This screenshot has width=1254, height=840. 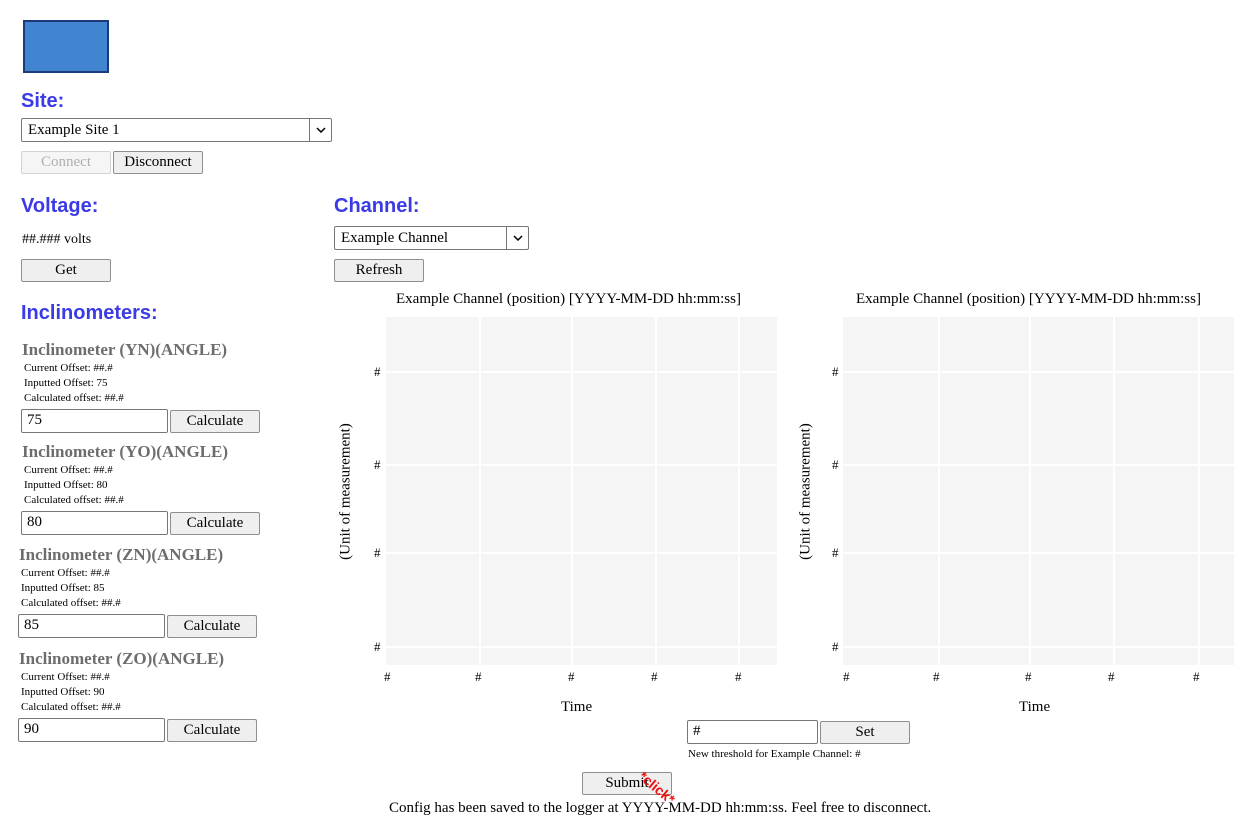 What do you see at coordinates (63, 588) in the screenshot?
I see `inputted-offset: Inputted Offset: 85` at bounding box center [63, 588].